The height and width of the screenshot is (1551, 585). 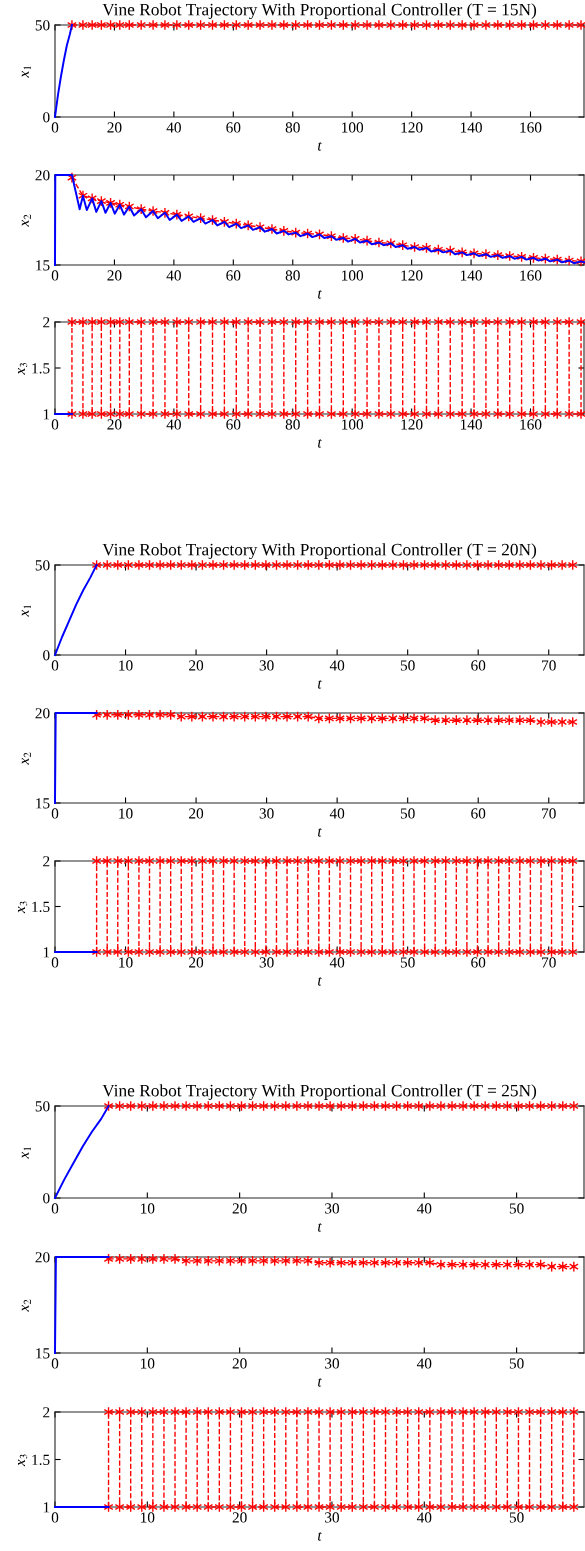 I want to click on chart-title: Vine Robot Trajectory With Proportional Controller (T = 15N), so click(x=319, y=11).